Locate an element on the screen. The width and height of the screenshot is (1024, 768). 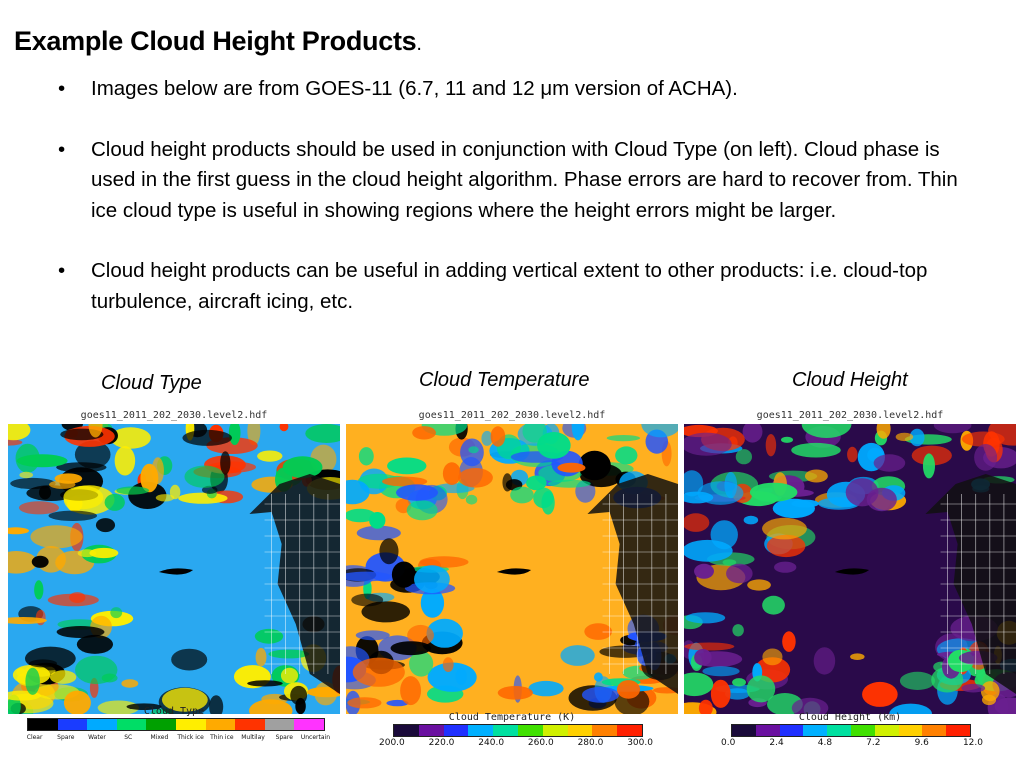
legend-label-mixed: Mixed is located at coordinates (159, 737).